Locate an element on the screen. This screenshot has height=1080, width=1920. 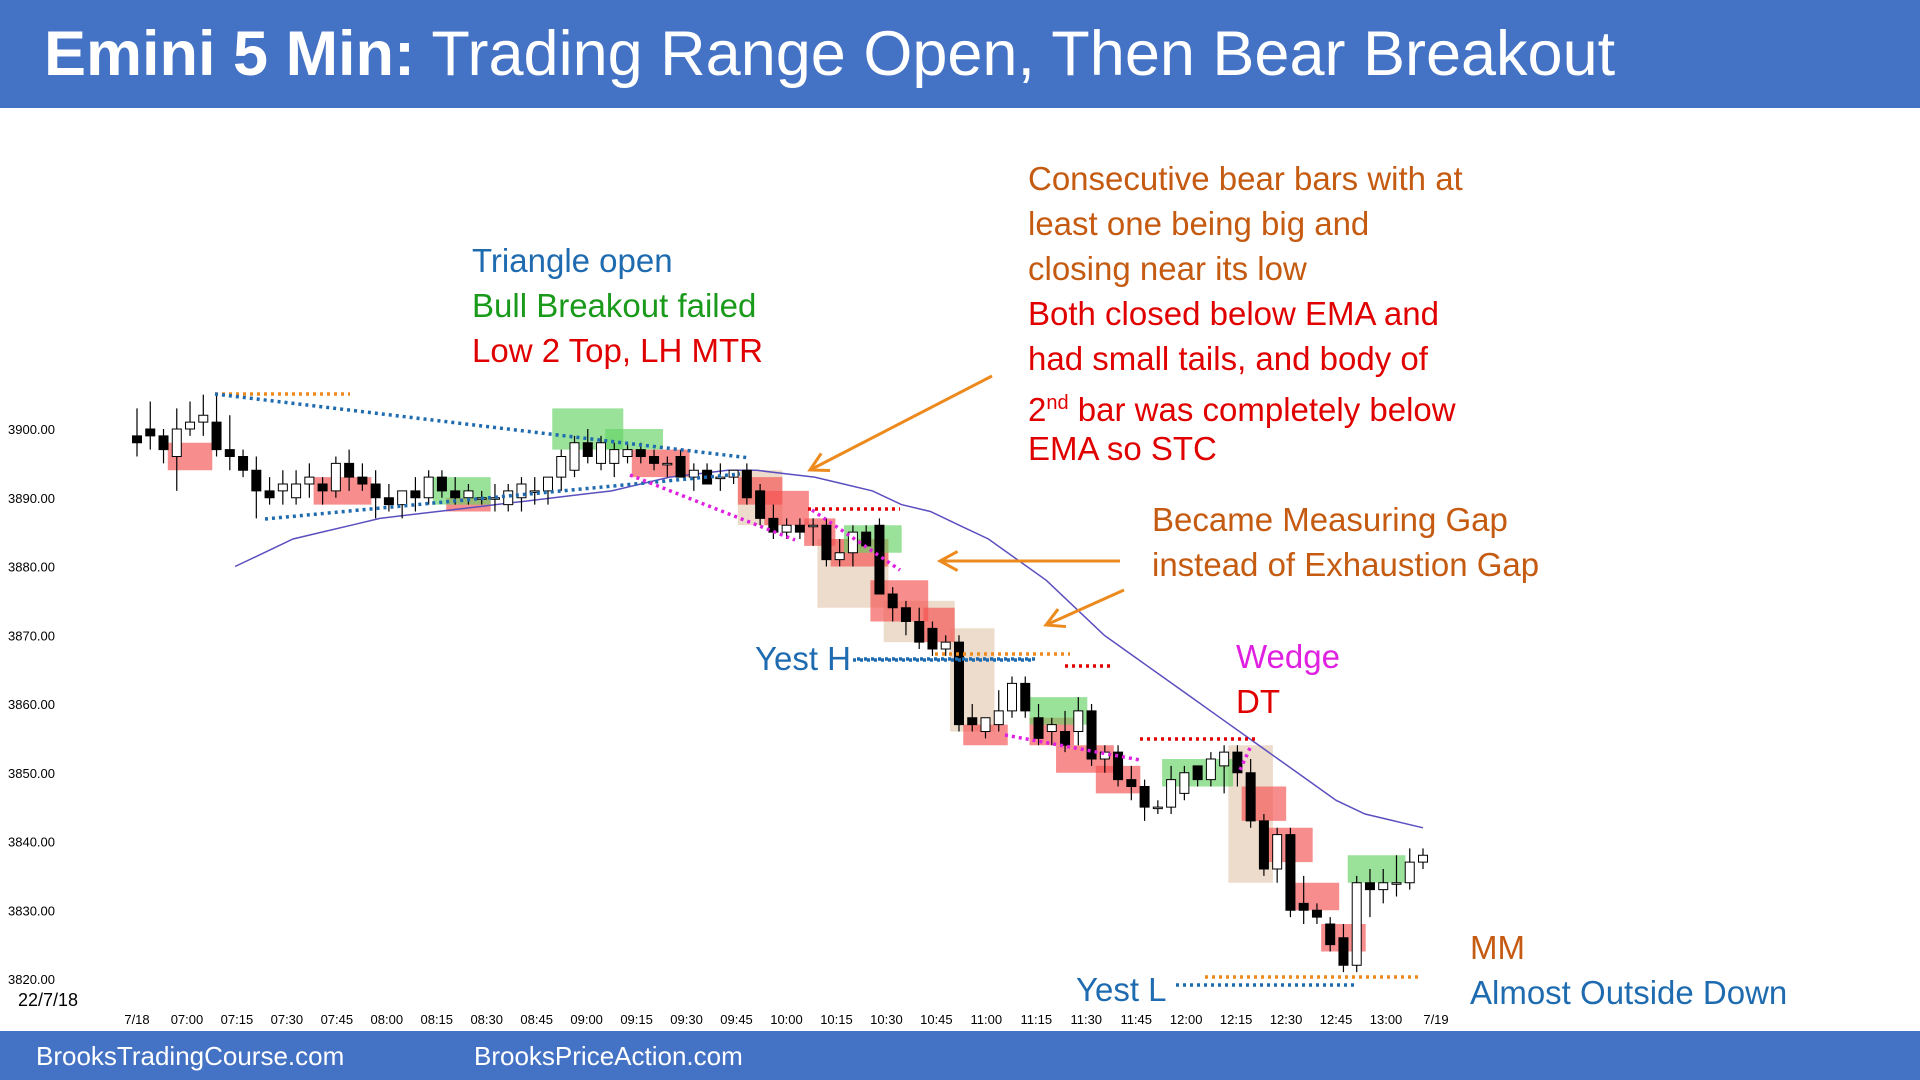
x-tick-label: 10:15 is located at coordinates (836, 1019).